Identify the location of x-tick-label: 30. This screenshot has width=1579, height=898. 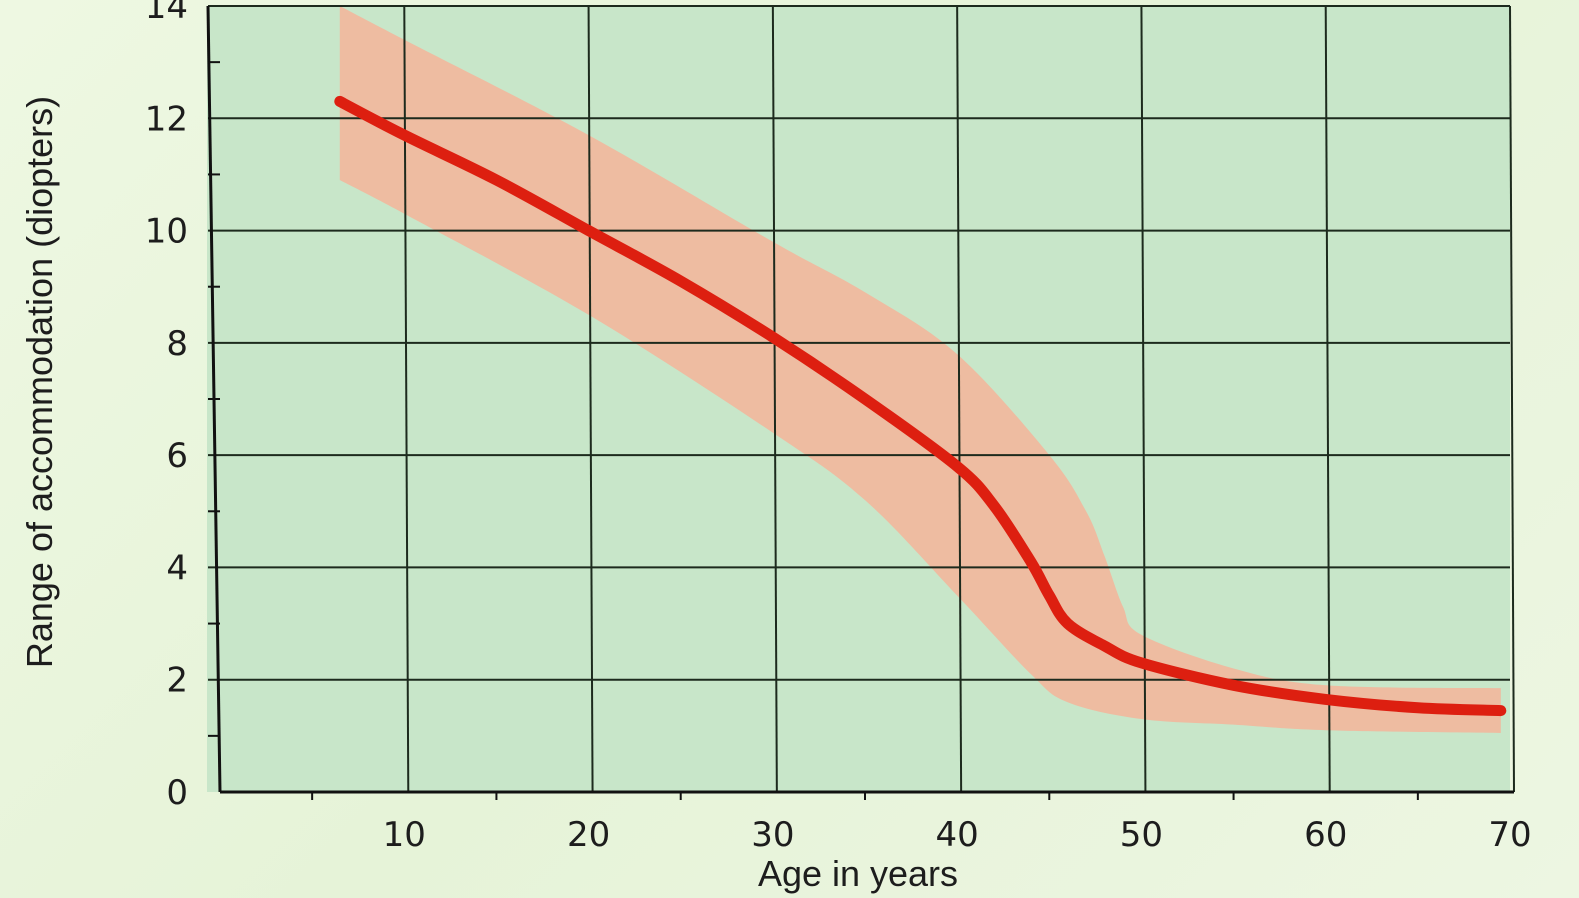
(772, 835).